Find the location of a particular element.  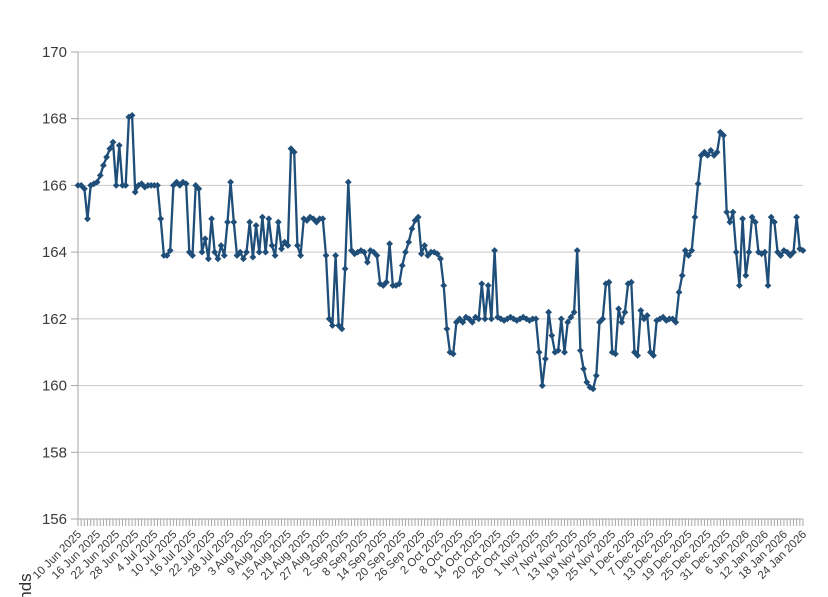

y-tick-label: 162 is located at coordinates (54, 319).